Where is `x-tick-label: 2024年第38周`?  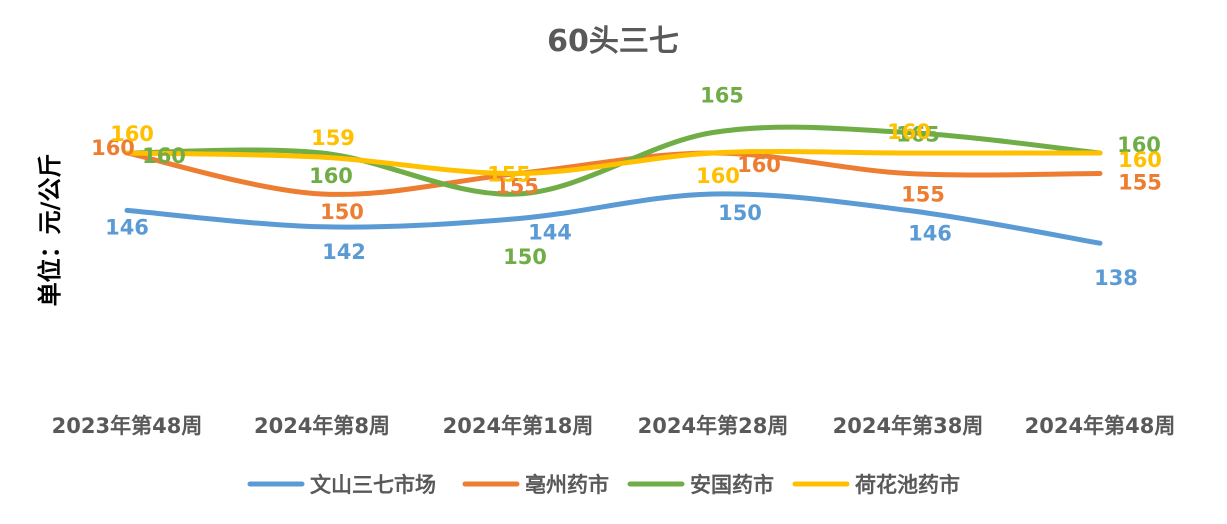
x-tick-label: 2024年第38周 is located at coordinates (908, 426).